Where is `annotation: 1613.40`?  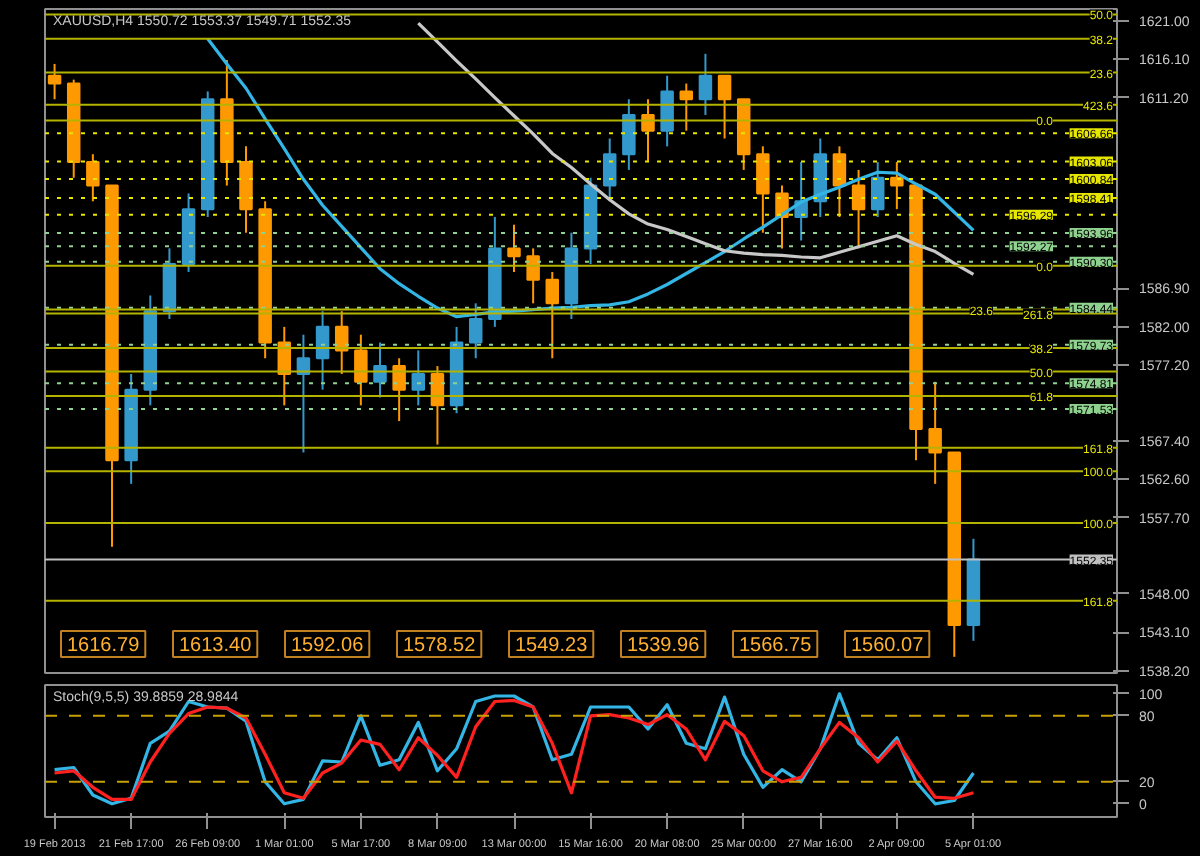 annotation: 1613.40 is located at coordinates (216, 646).